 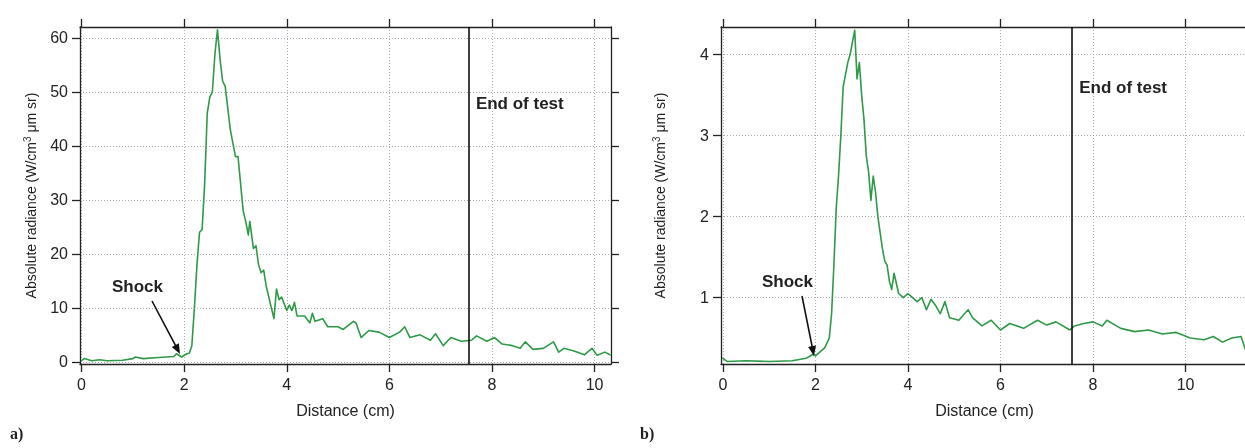 What do you see at coordinates (59, 92) in the screenshot?
I see `y-tick-label: 50` at bounding box center [59, 92].